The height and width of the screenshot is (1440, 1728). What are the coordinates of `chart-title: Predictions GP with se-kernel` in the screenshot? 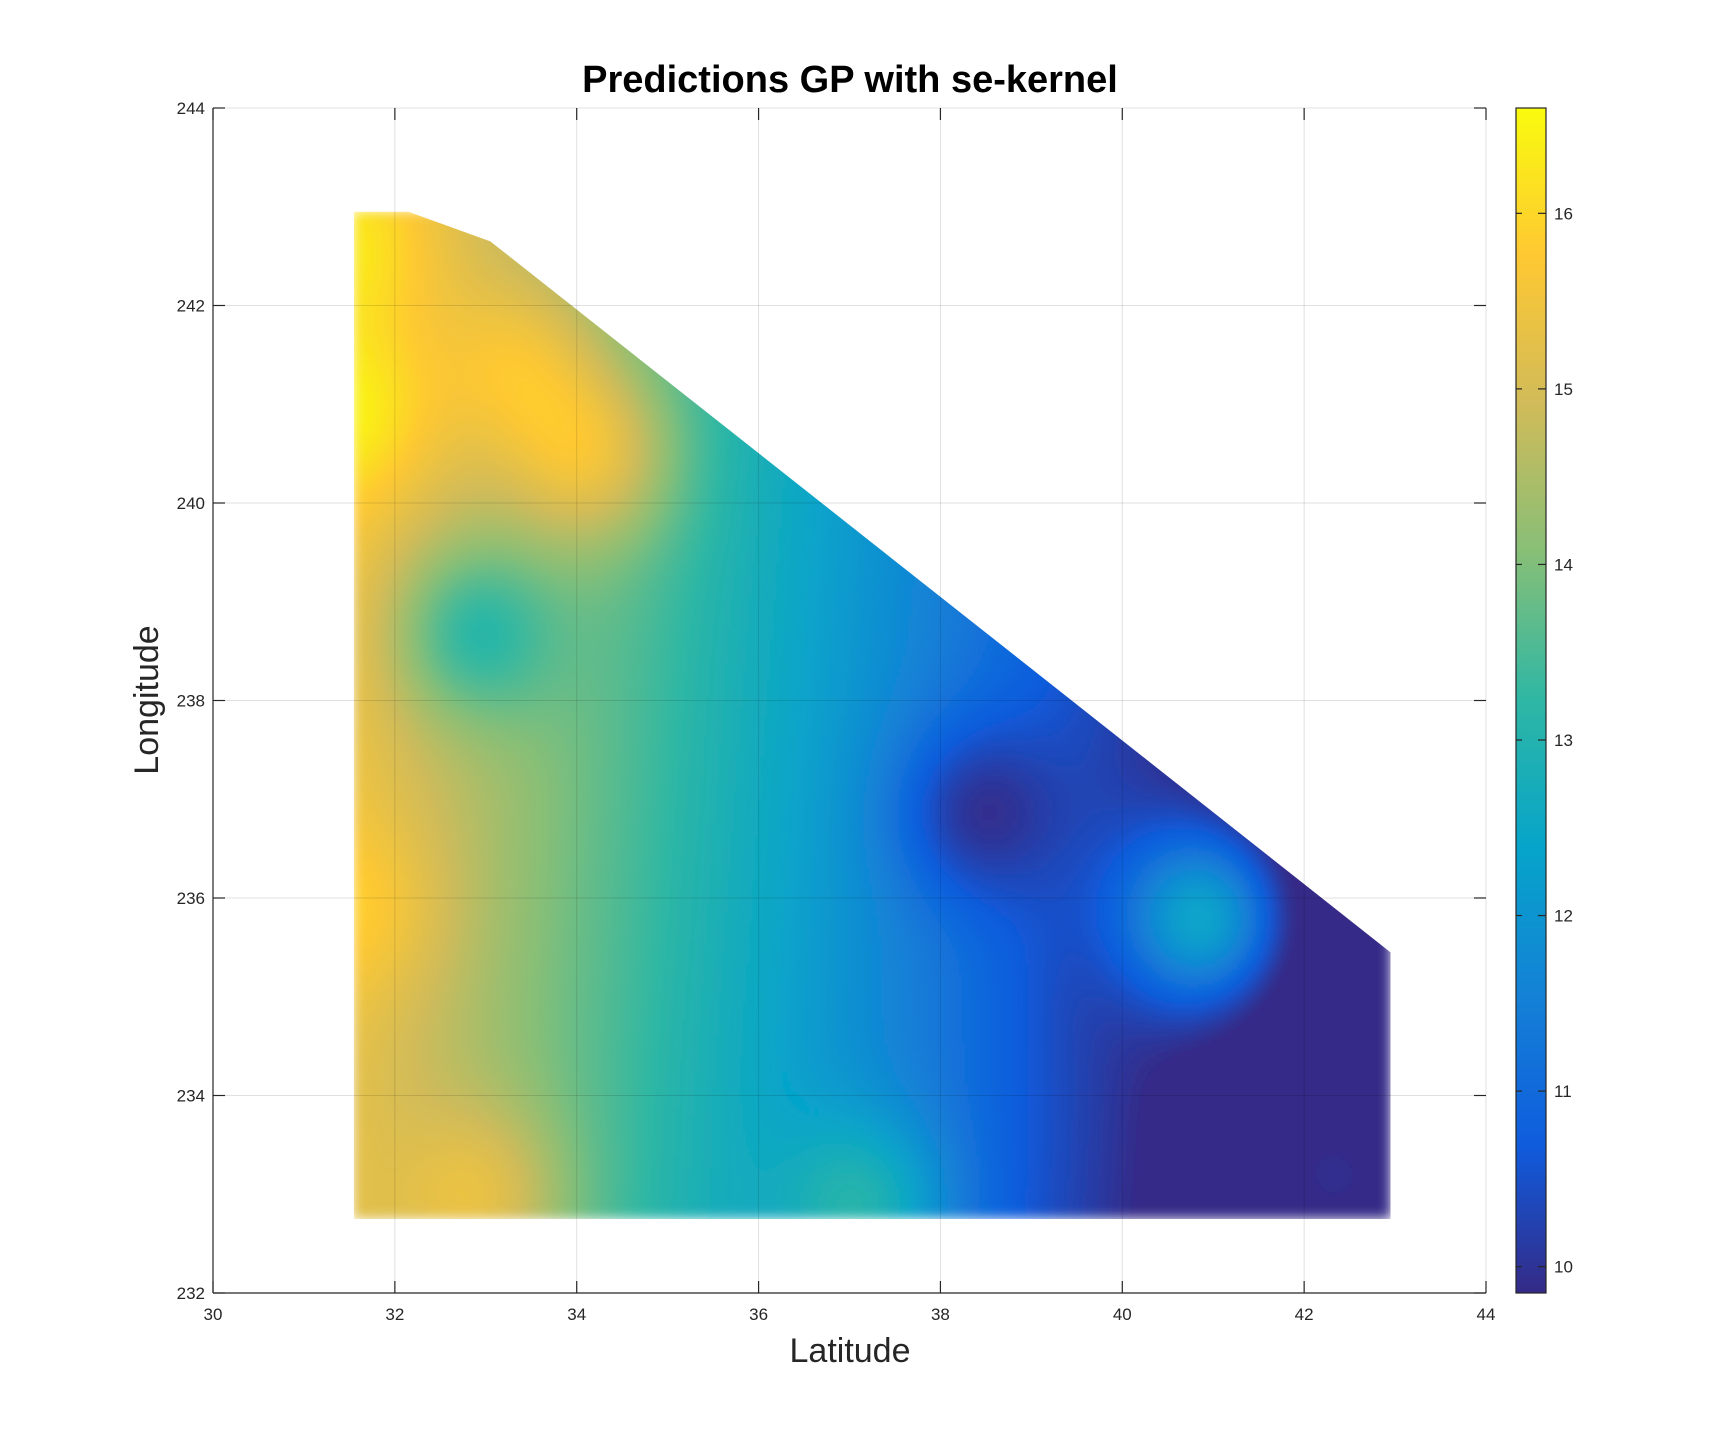 It's located at (850, 80).